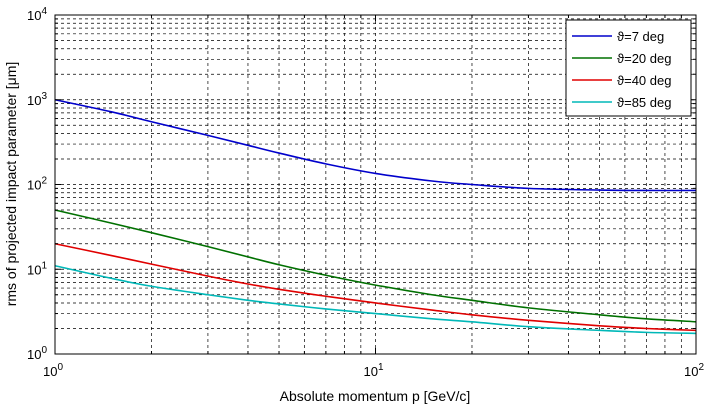  Describe the element at coordinates (373, 370) in the screenshot. I see `x-tick-label: 10¹` at that location.